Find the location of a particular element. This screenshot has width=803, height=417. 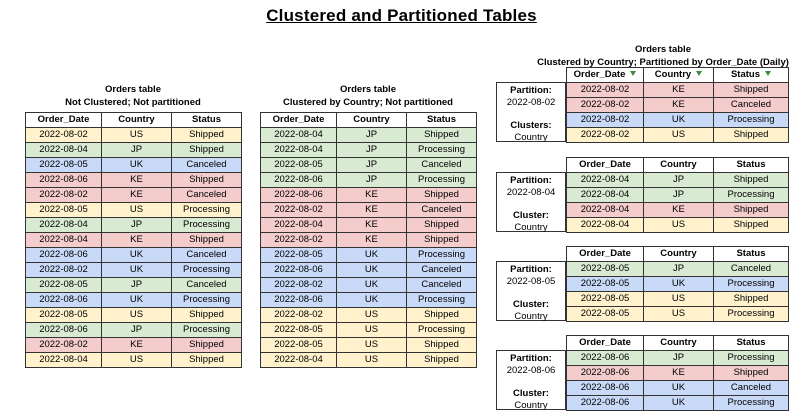

table-row: 2022-08-05 US Shipped is located at coordinates (368, 345).